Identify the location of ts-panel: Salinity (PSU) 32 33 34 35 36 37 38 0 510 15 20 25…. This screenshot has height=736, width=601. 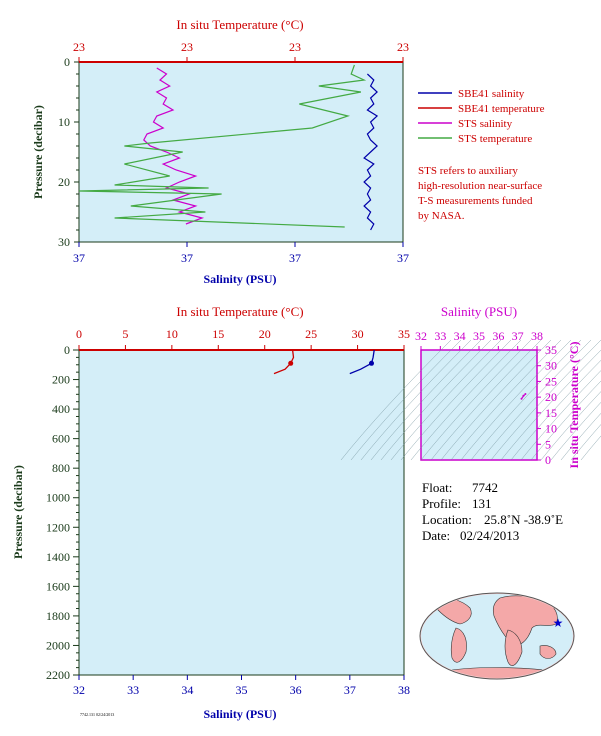
(470, 386).